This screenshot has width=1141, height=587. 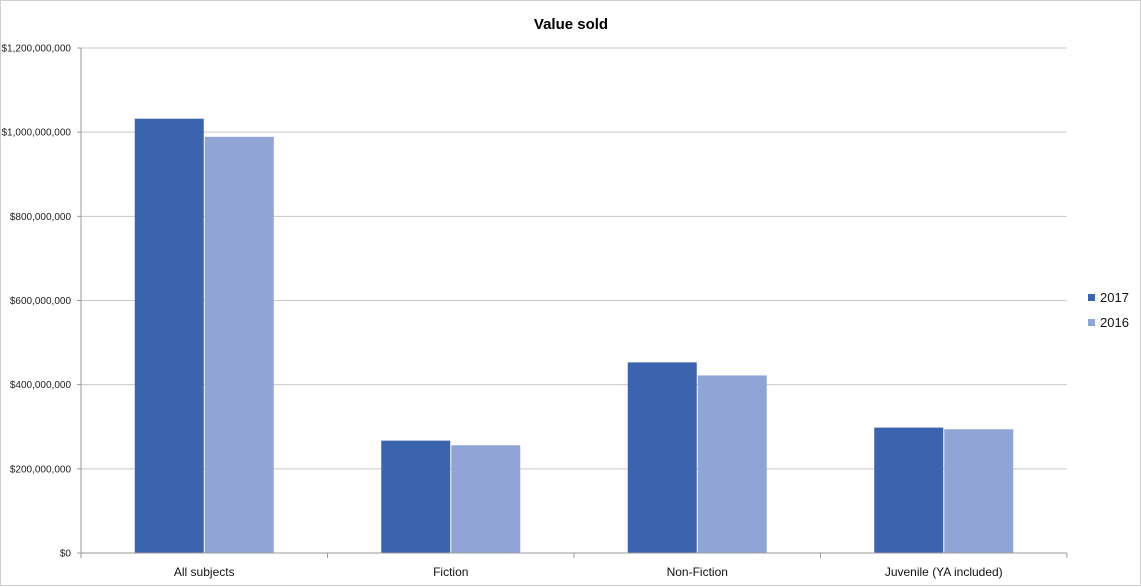 What do you see at coordinates (1091, 322) in the screenshot?
I see `legend-swatch-2016` at bounding box center [1091, 322].